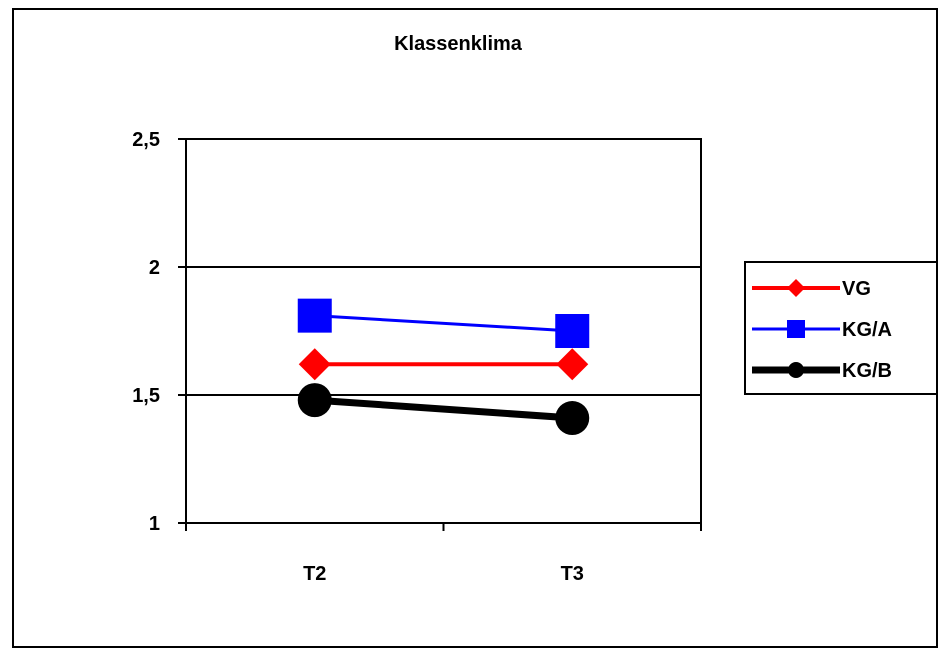 Image resolution: width=940 pixels, height=648 pixels. I want to click on x-tick-label: T2, so click(314, 574).